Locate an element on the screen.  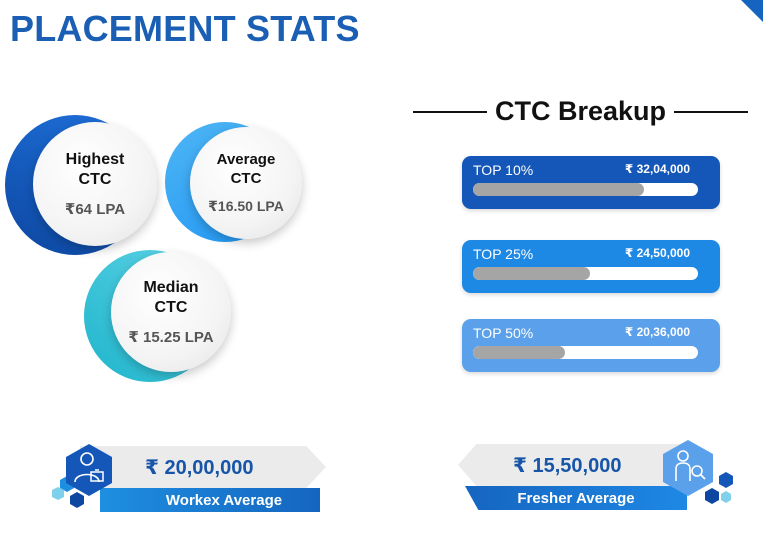
workex-hexagon-decor is located at coordinates (82, 476).